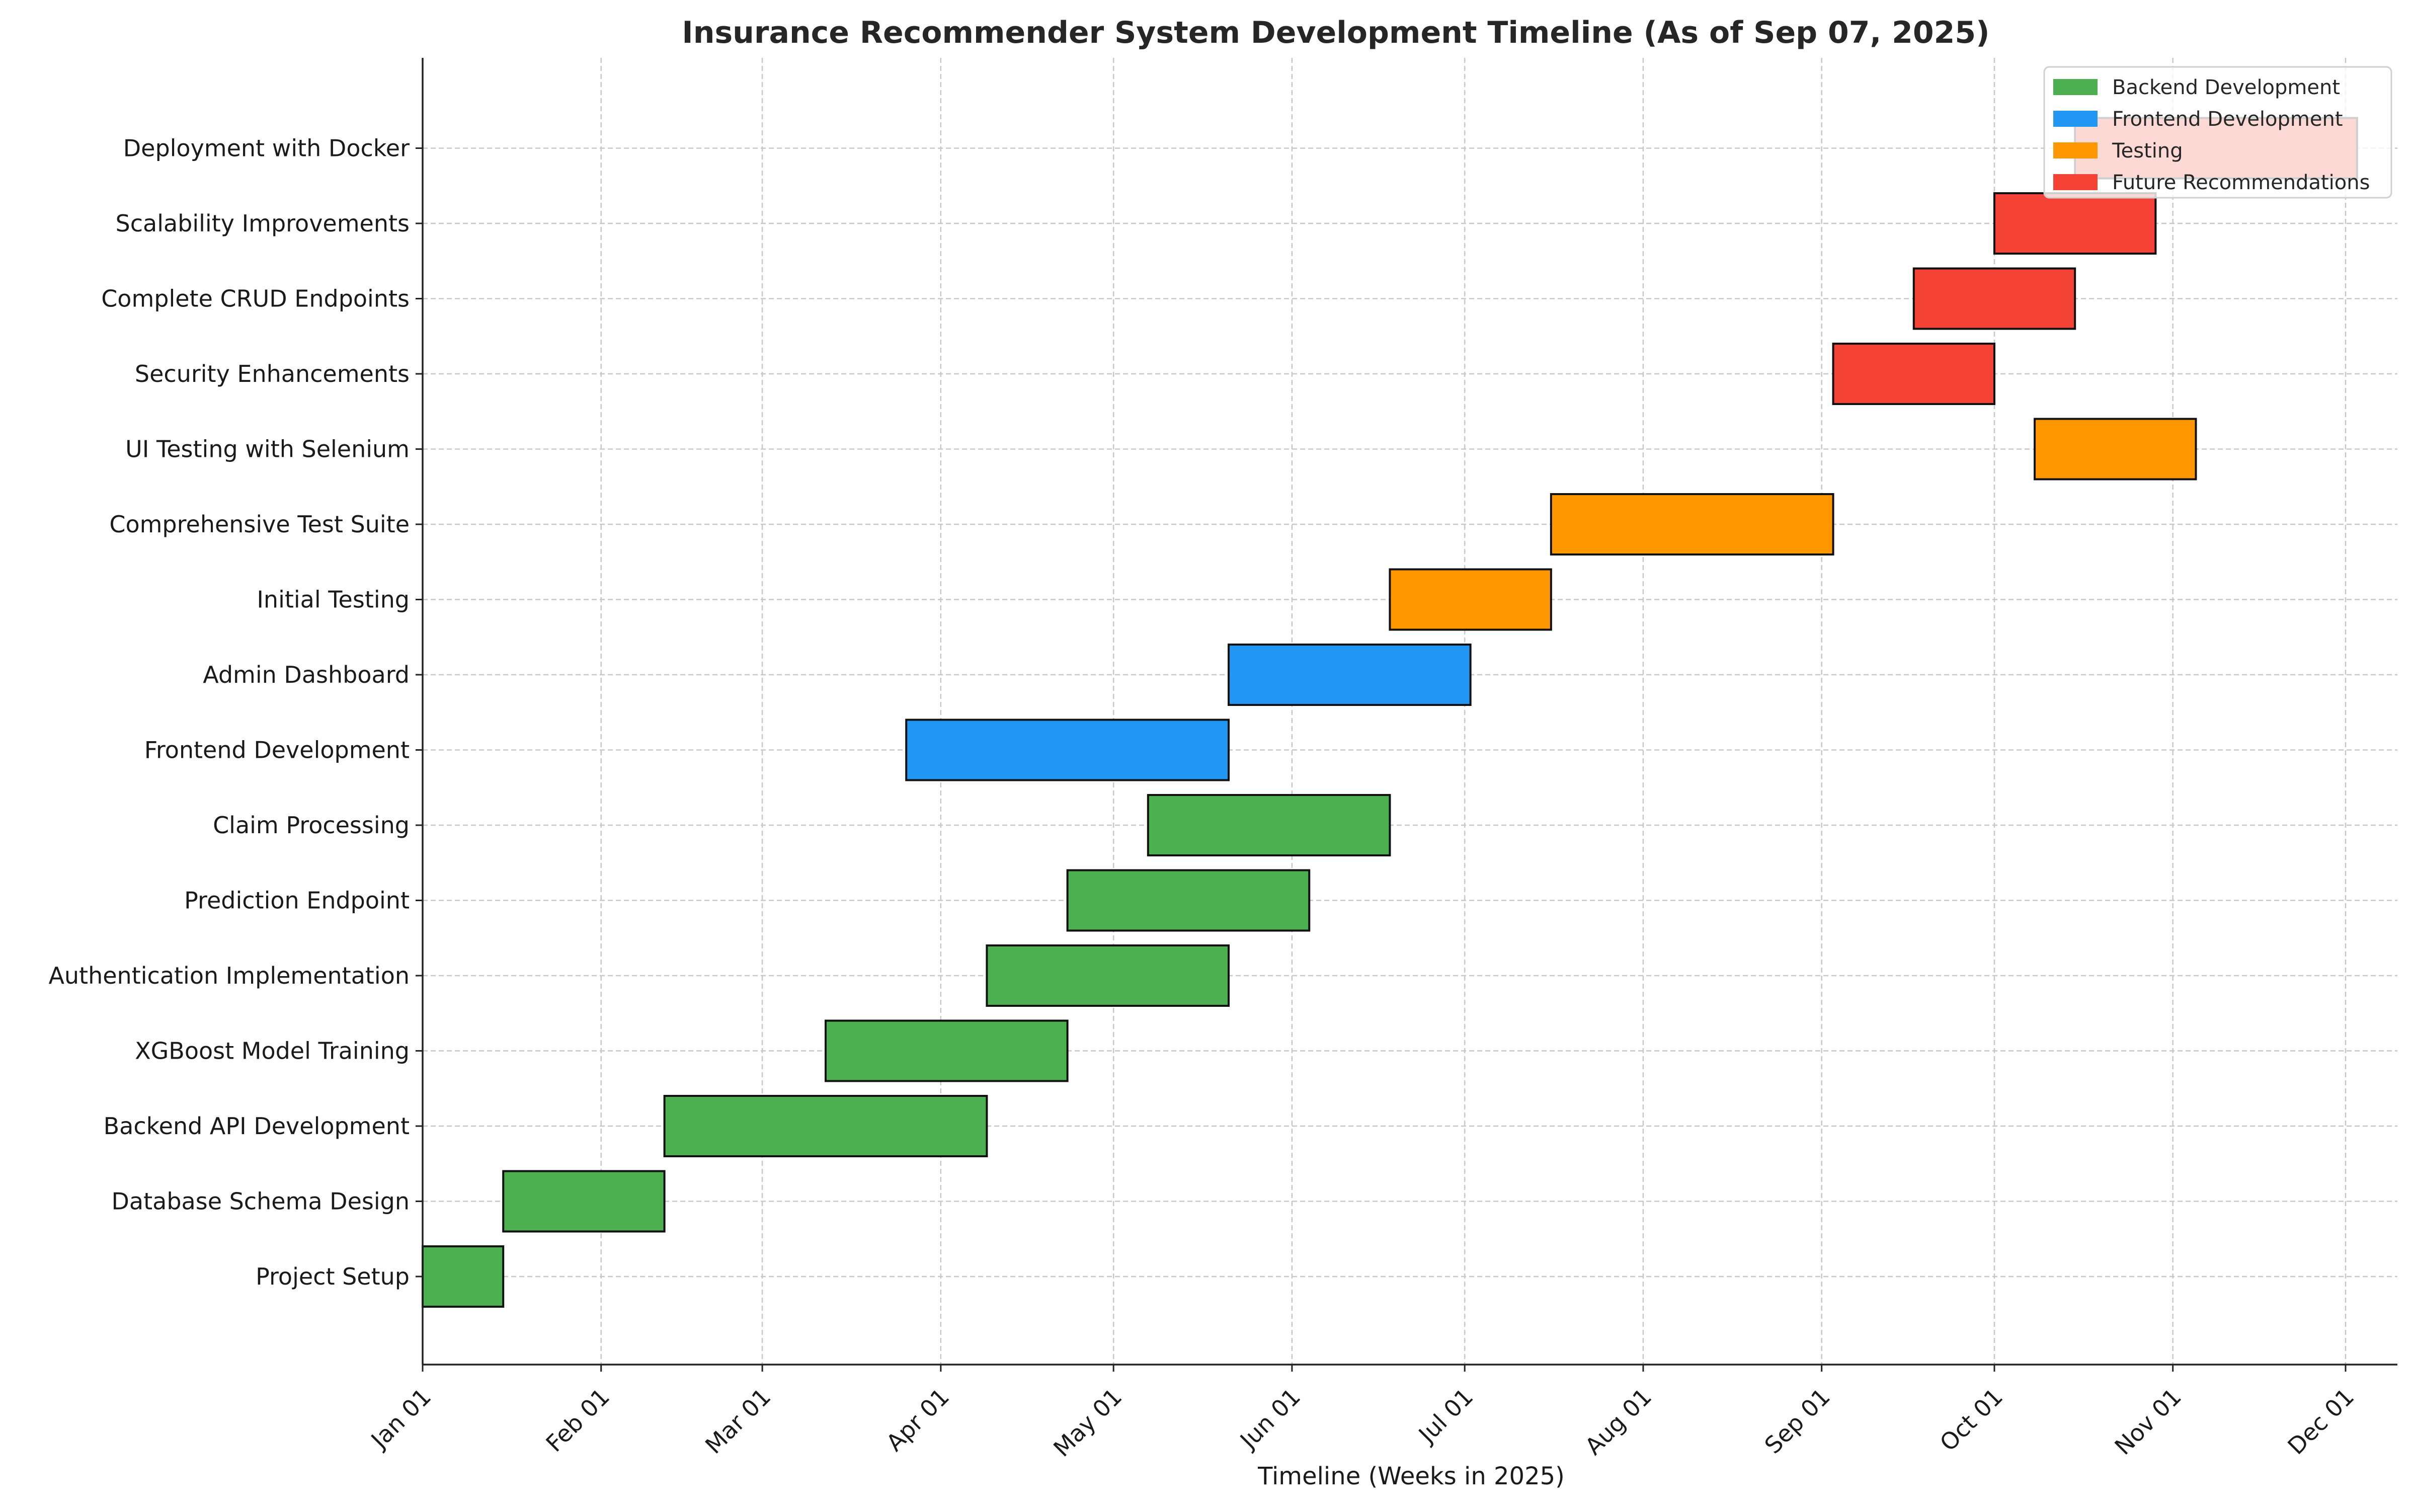 Image resolution: width=2415 pixels, height=1512 pixels. Describe the element at coordinates (2227, 120) in the screenshot. I see `legend-label: Frontend Development` at that location.